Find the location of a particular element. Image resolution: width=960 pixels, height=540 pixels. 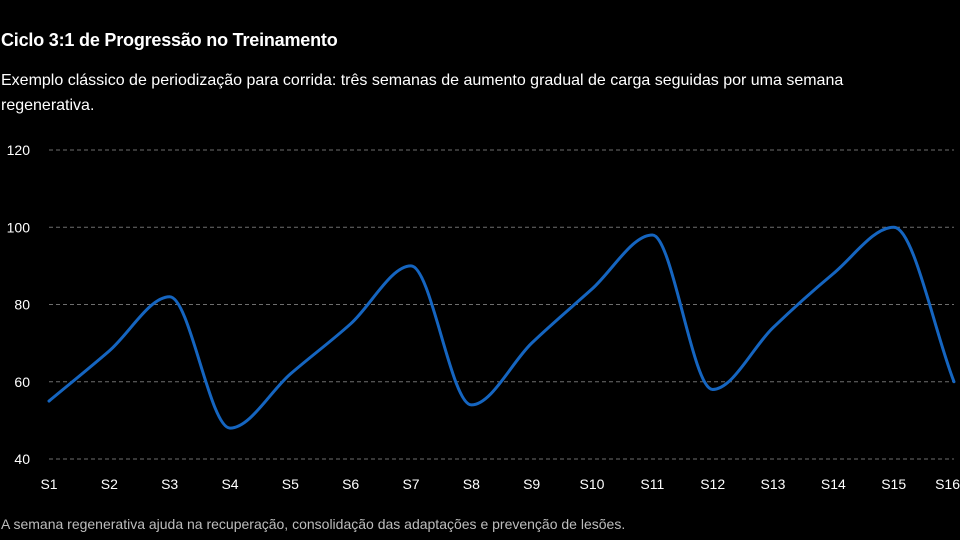

y-tick-label: 60 is located at coordinates (22, 382).